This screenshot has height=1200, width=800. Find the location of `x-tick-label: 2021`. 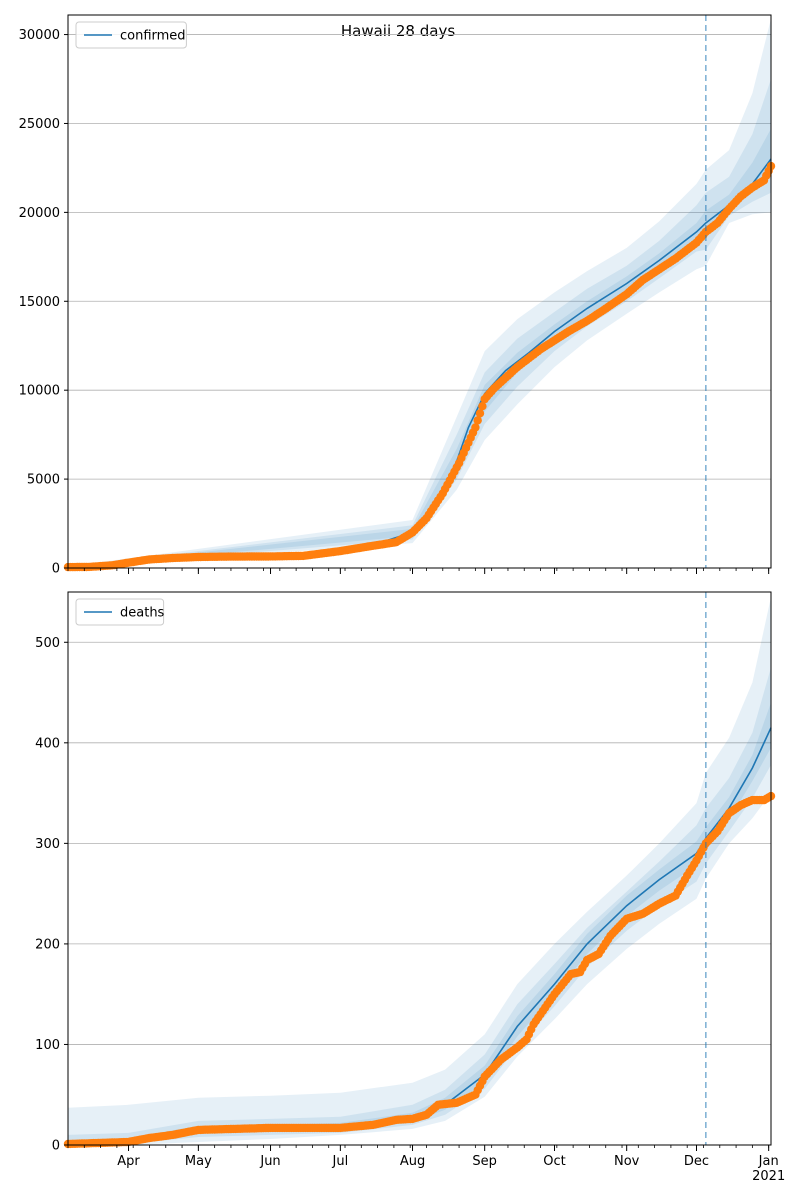

x-tick-label: 2021 is located at coordinates (768, 1176).